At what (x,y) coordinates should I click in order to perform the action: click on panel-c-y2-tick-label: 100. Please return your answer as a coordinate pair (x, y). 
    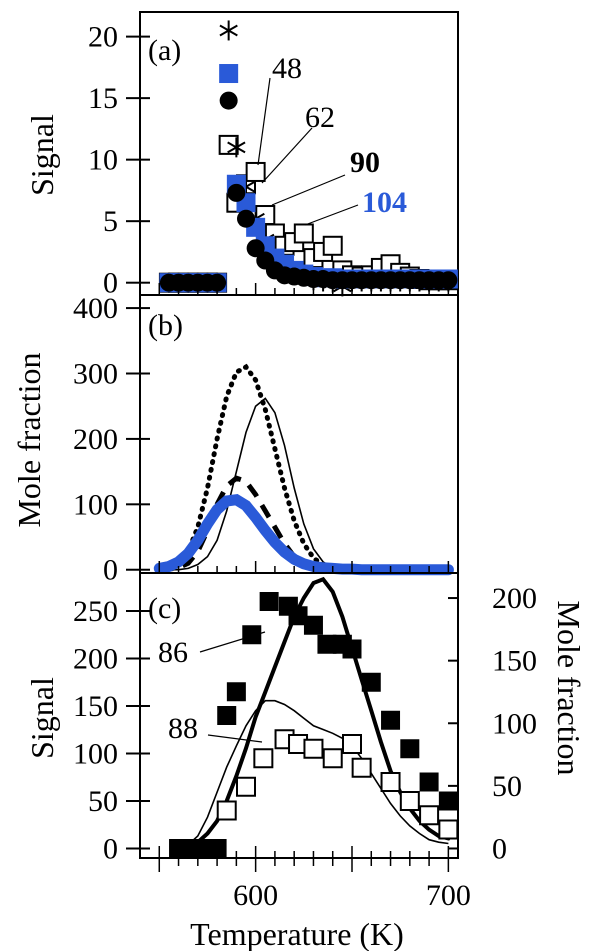
    Looking at the image, I should click on (514, 723).